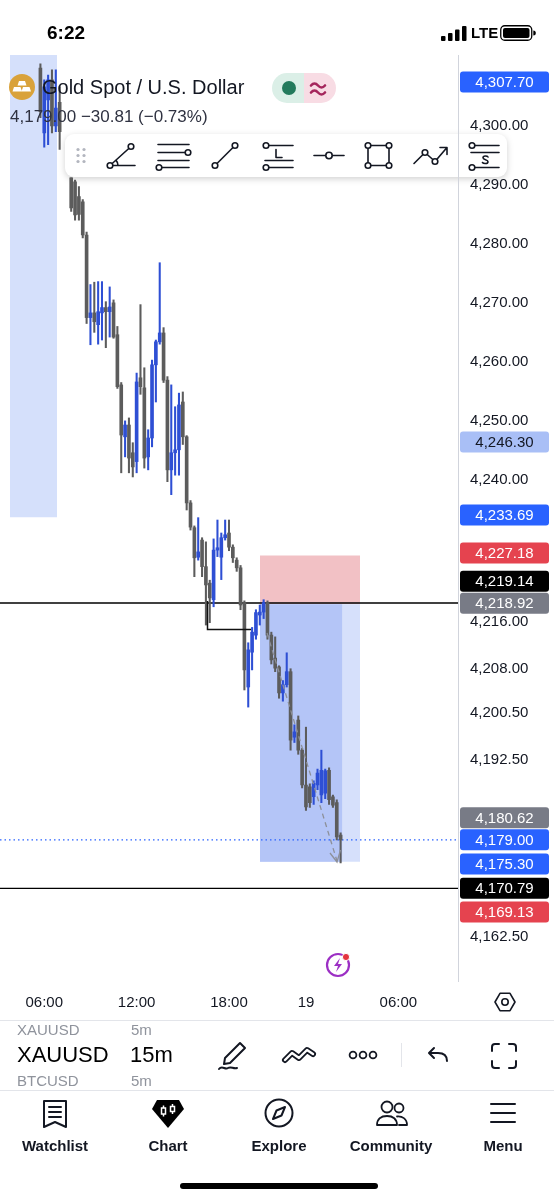 Image resolution: width=554 pixels, height=1200 pixels. Describe the element at coordinates (306, 1001) in the screenshot. I see `x-tick-label: 19` at that location.